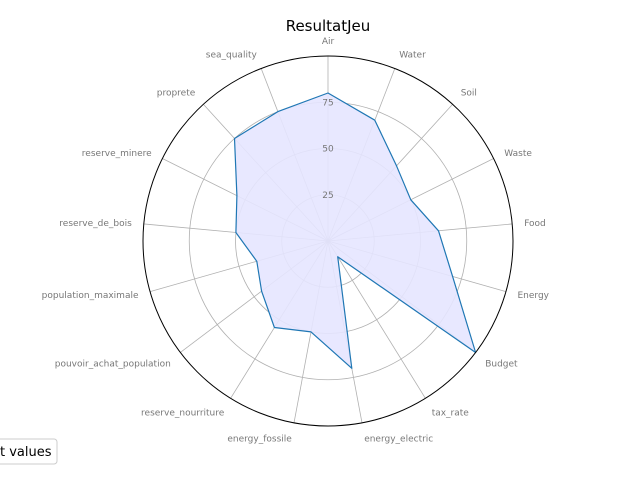 This screenshot has height=480, width=640. Describe the element at coordinates (95, 224) in the screenshot. I see `axis-label: reserve_de_bois` at that location.